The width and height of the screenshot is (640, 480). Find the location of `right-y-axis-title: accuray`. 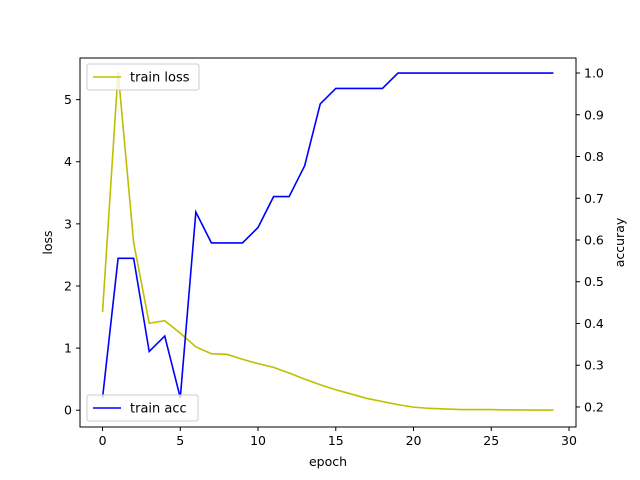

right-y-axis-title: accuray is located at coordinates (619, 242).